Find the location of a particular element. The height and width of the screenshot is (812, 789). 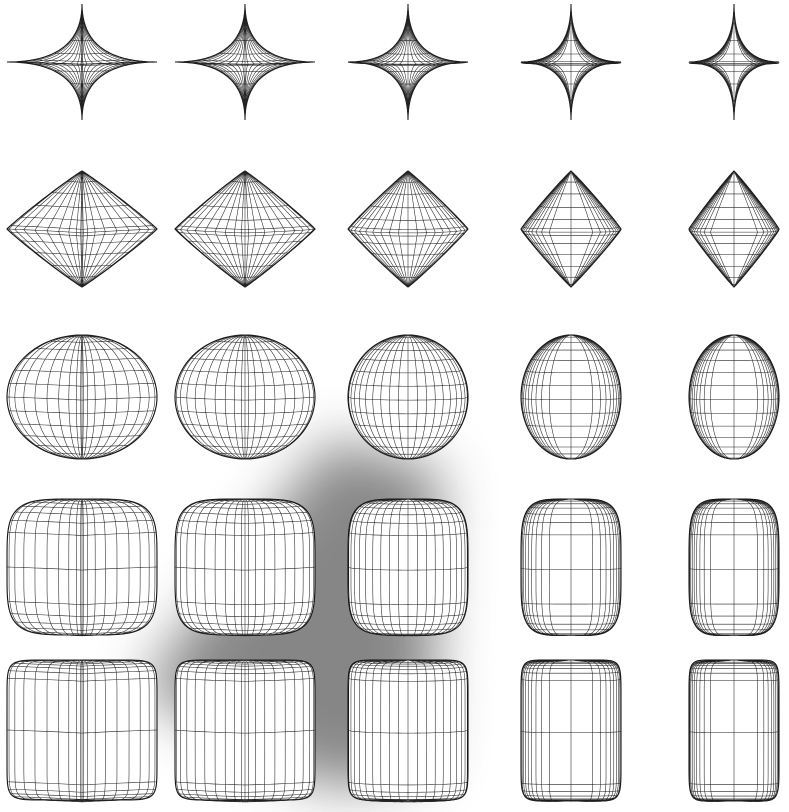

rounded-cylinder-shape is located at coordinates (408, 567).